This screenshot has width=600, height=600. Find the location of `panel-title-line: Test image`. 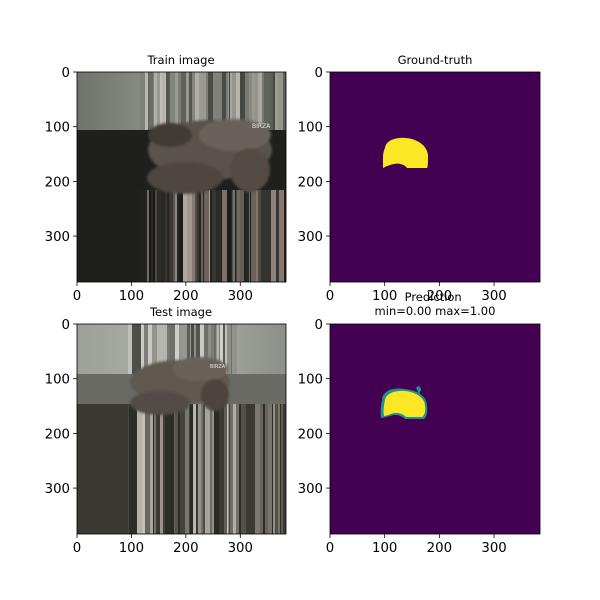

panel-title-line: Test image is located at coordinates (180, 312).